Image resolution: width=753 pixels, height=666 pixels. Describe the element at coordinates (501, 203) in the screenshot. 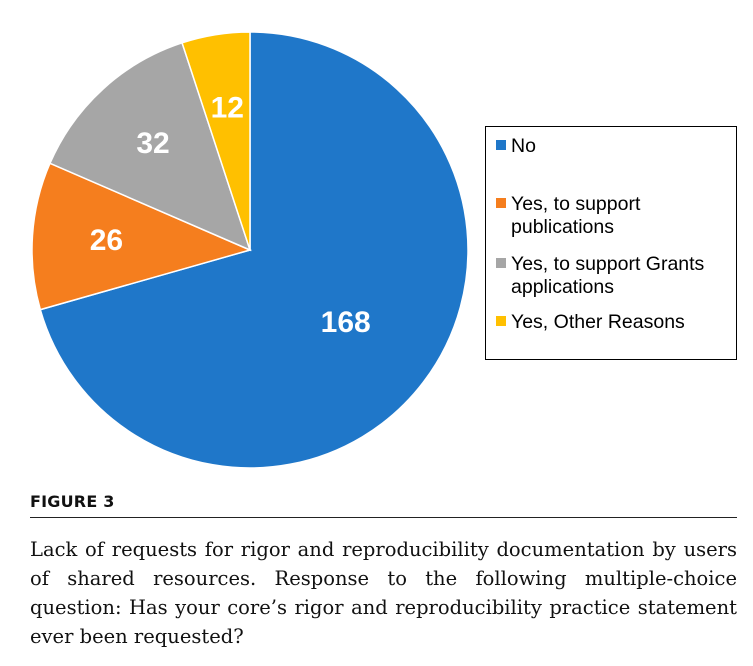

I see `legend-swatch-publications` at that location.